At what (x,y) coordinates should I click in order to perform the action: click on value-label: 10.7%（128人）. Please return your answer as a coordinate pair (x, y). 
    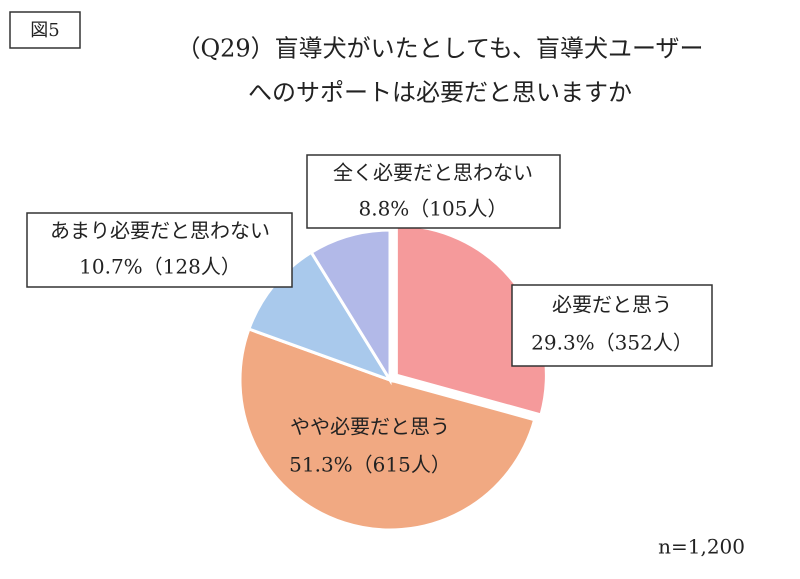
    Looking at the image, I should click on (160, 267).